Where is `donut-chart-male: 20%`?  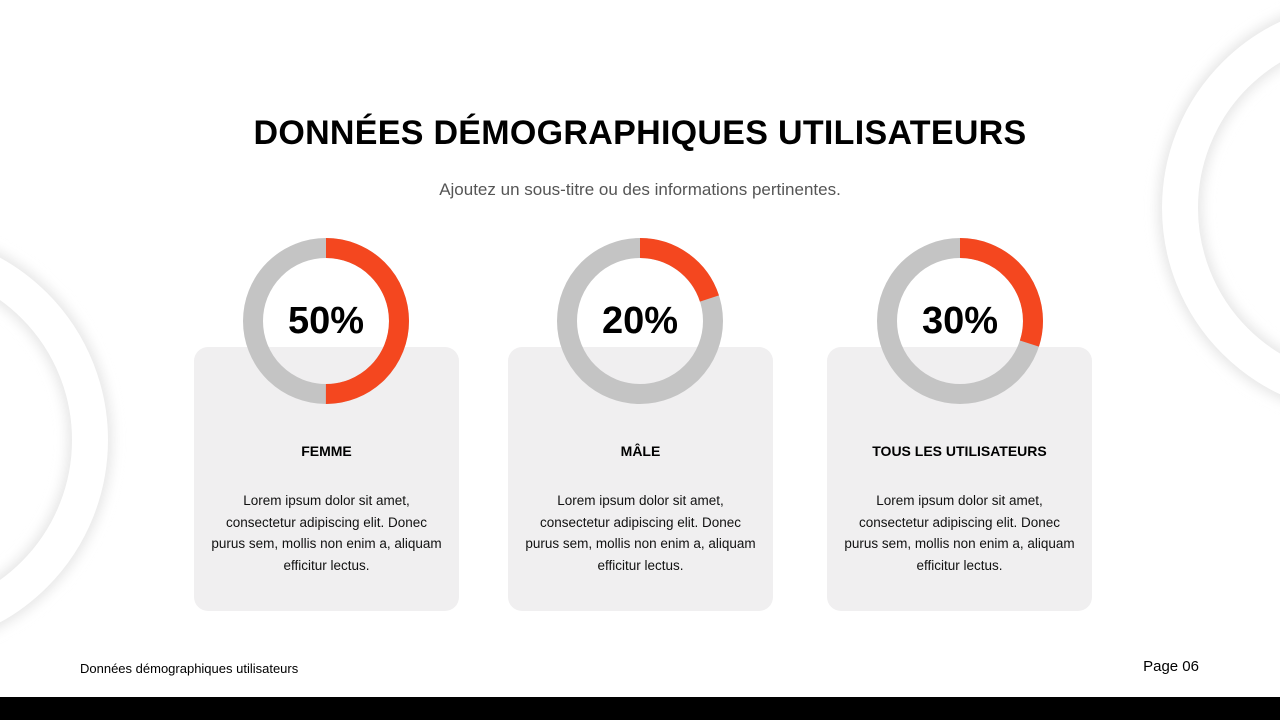
donut-chart-male: 20% is located at coordinates (640, 321).